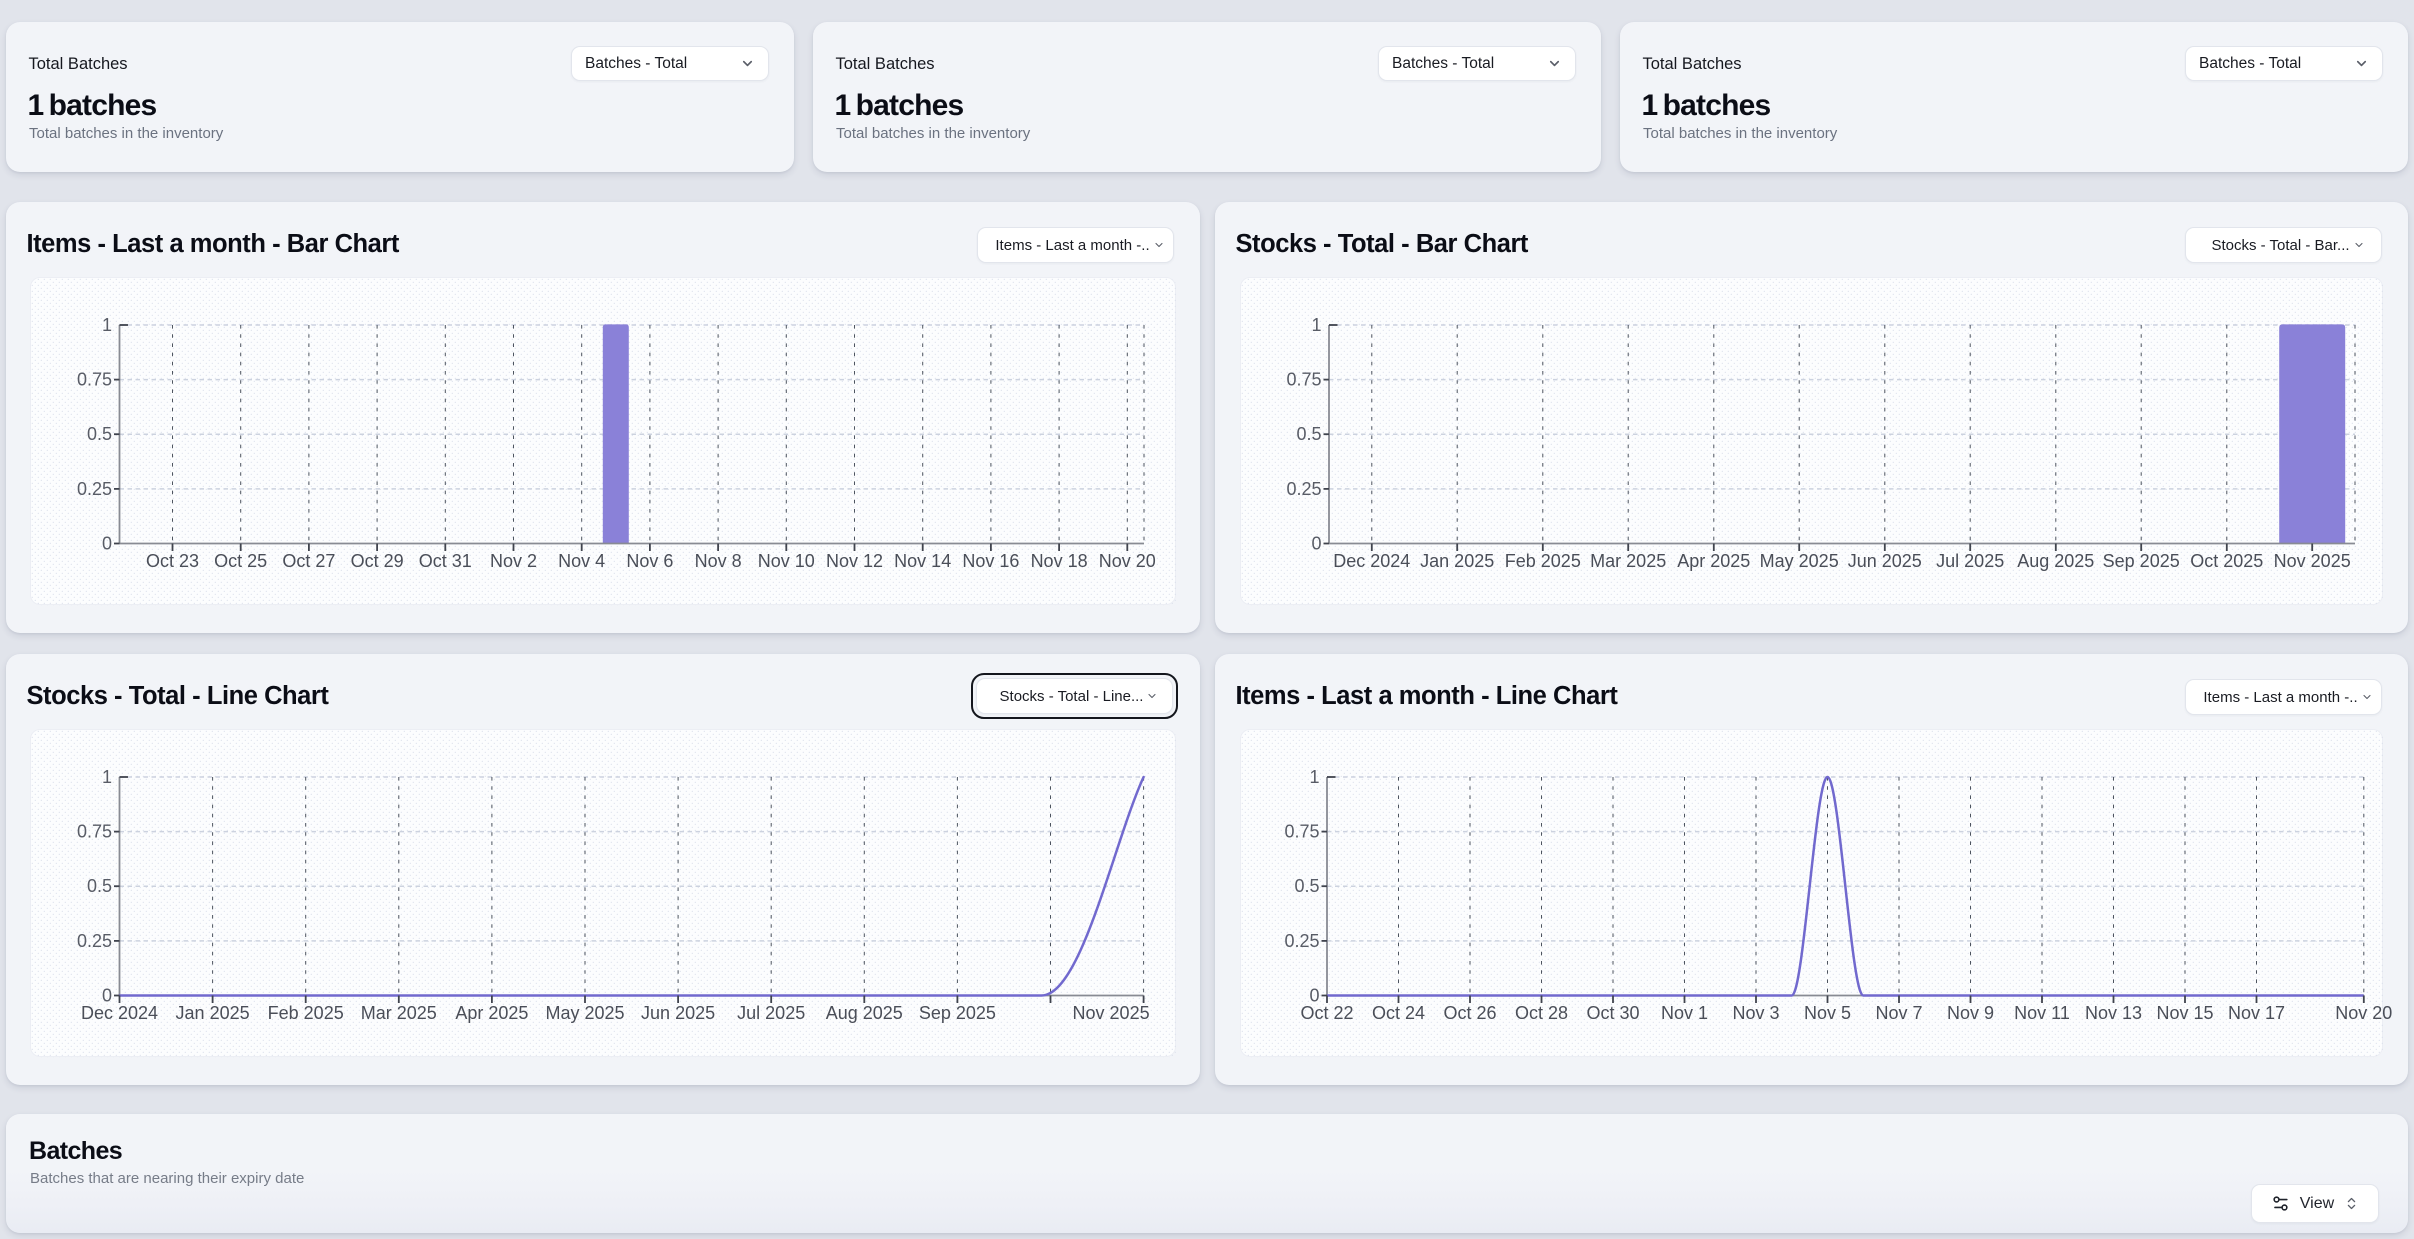 The height and width of the screenshot is (1239, 2414). Describe the element at coordinates (172, 561) in the screenshot. I see `svg-text: Oct 23` at that location.